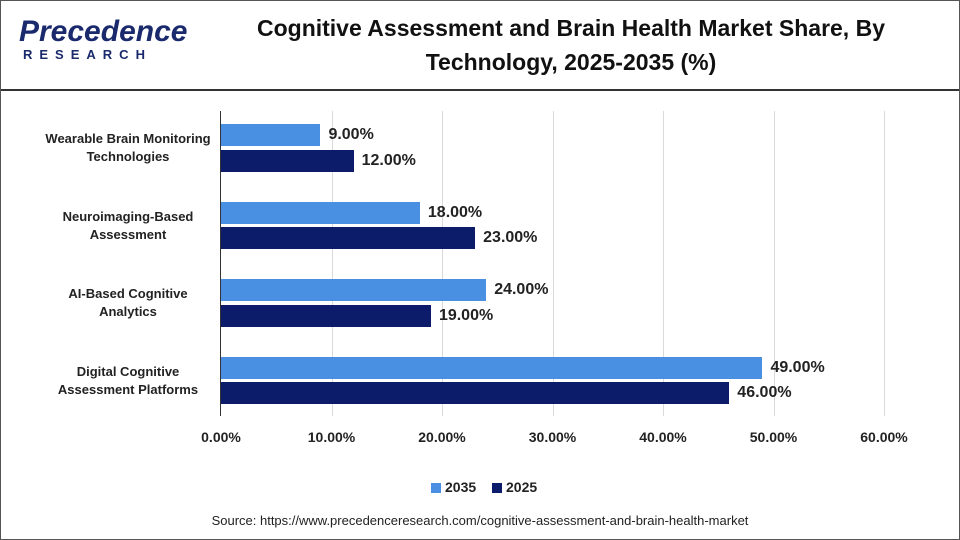  What do you see at coordinates (884, 437) in the screenshot?
I see `x-tick-label: 60.00%` at bounding box center [884, 437].